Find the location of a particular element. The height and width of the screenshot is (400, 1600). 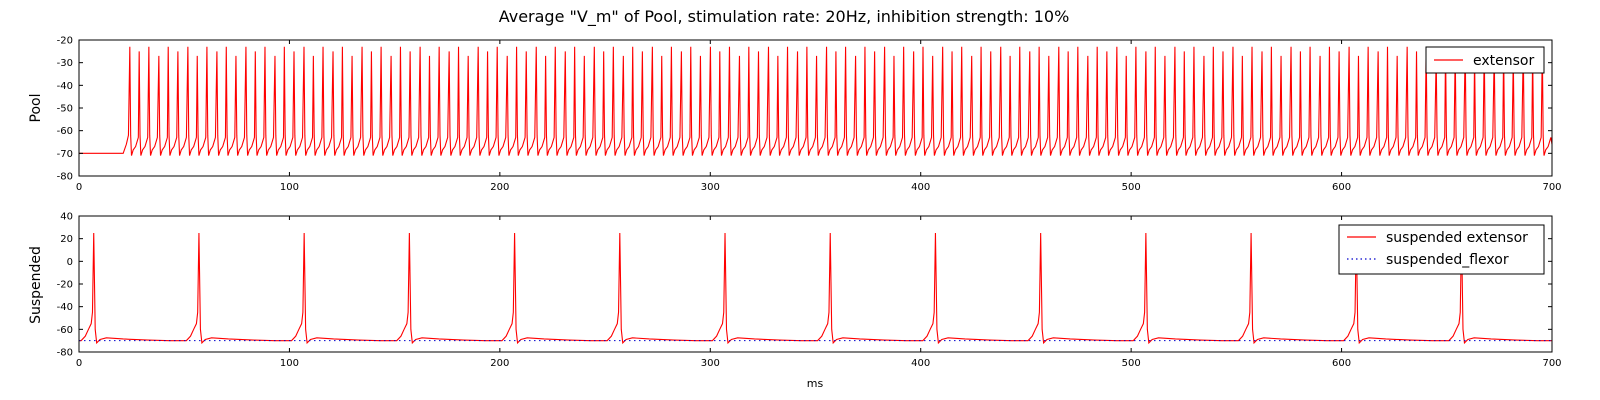

pool-x-tick: 600 is located at coordinates (1341, 116).